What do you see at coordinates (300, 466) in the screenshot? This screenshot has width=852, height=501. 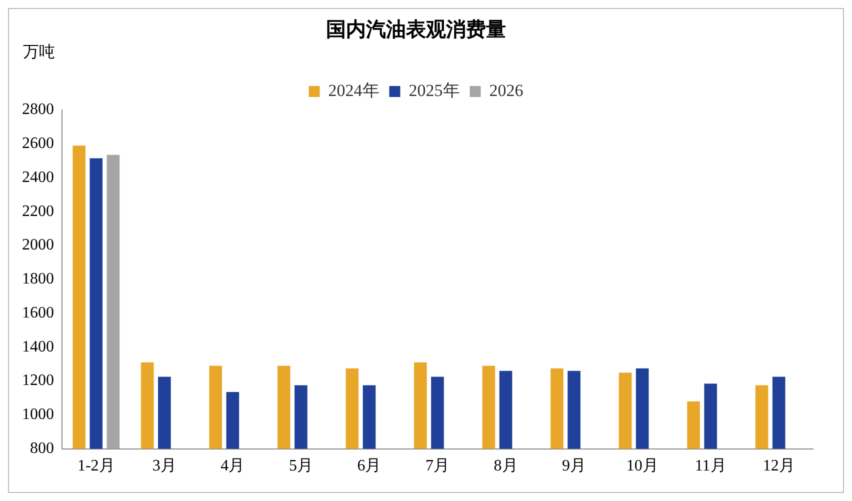 I see `x-tick-label: 5月` at bounding box center [300, 466].